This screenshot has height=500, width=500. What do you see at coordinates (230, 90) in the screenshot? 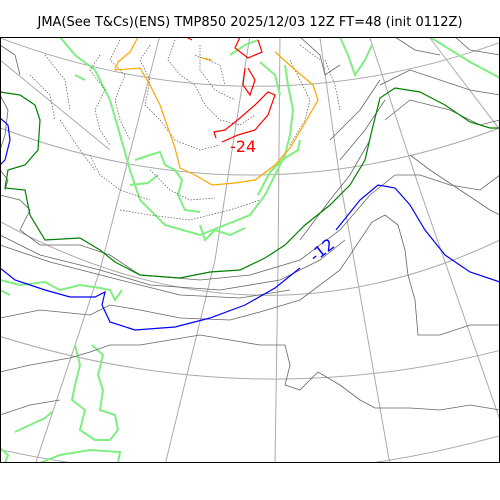
I see `isotherm-red` at bounding box center [230, 90].